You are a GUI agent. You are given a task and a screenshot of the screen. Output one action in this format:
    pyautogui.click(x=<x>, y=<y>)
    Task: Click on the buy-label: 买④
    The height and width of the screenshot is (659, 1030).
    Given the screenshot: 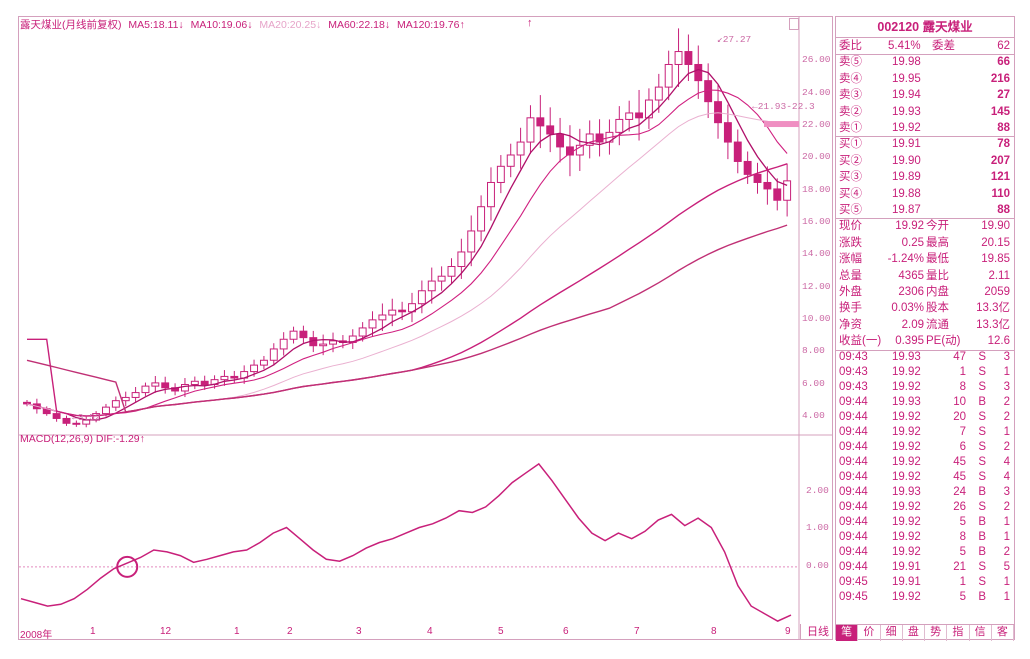 What is the action you would take?
    pyautogui.click(x=850, y=193)
    